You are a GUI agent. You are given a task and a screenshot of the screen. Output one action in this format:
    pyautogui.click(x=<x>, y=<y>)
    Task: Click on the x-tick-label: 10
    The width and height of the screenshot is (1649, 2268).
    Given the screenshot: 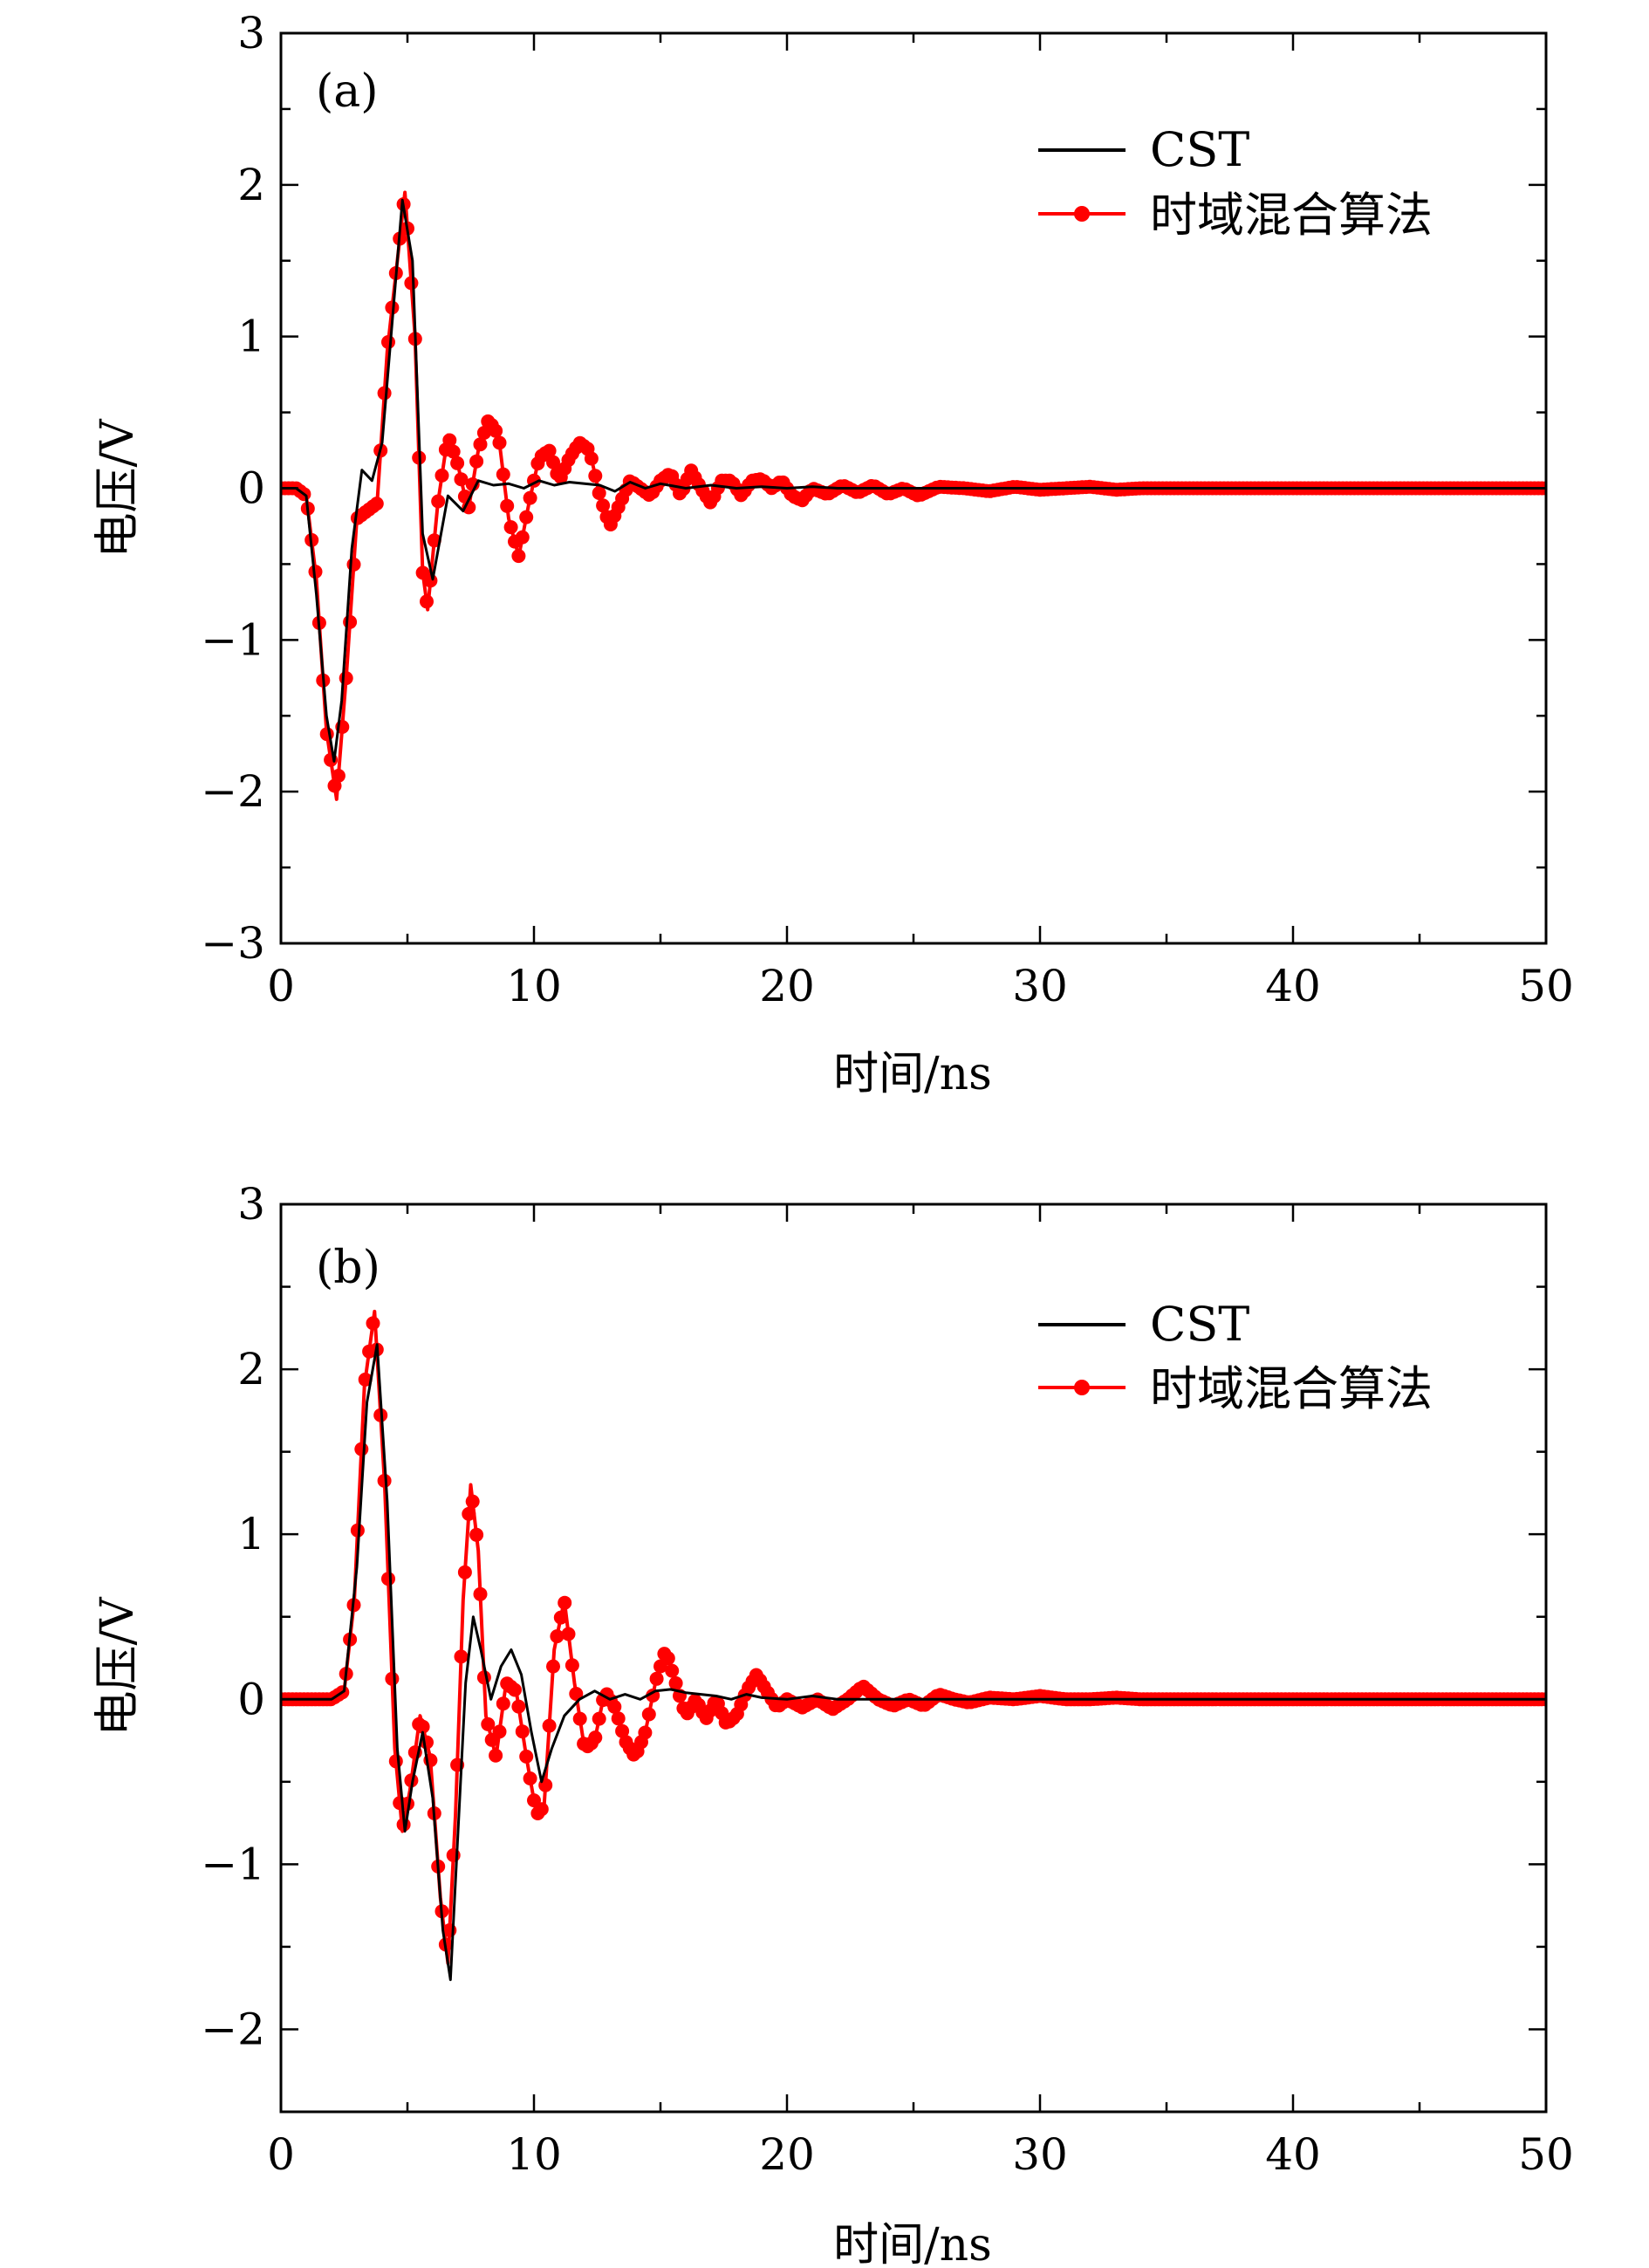 What is the action you would take?
    pyautogui.click(x=534, y=2154)
    